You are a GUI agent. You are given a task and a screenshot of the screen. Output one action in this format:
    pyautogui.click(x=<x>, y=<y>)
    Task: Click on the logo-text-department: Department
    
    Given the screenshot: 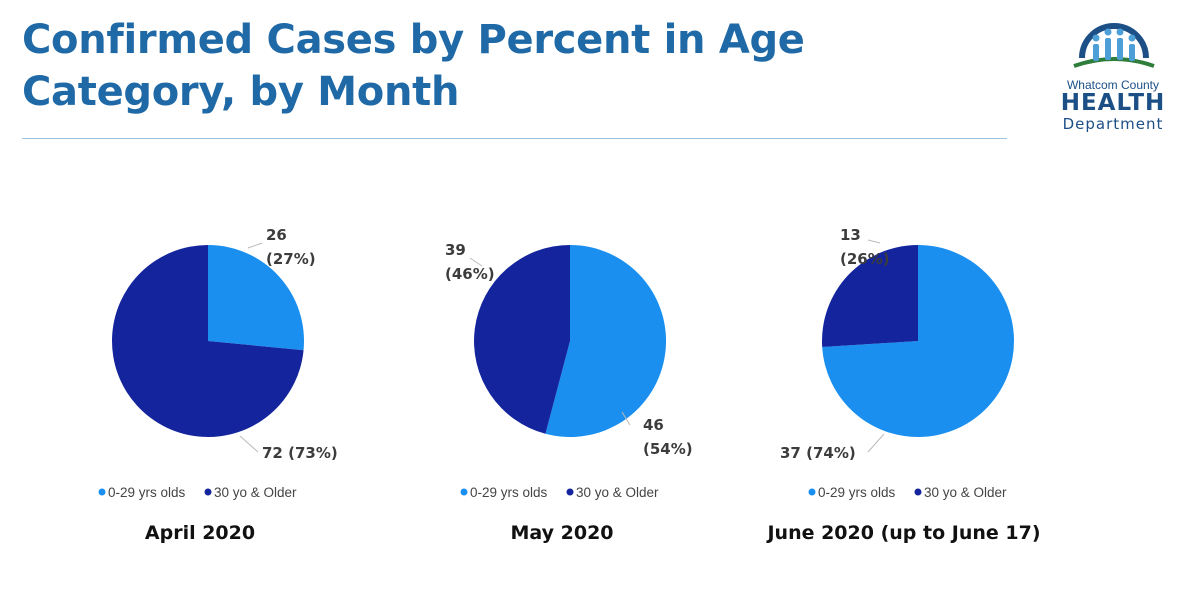 What is the action you would take?
    pyautogui.click(x=1113, y=124)
    